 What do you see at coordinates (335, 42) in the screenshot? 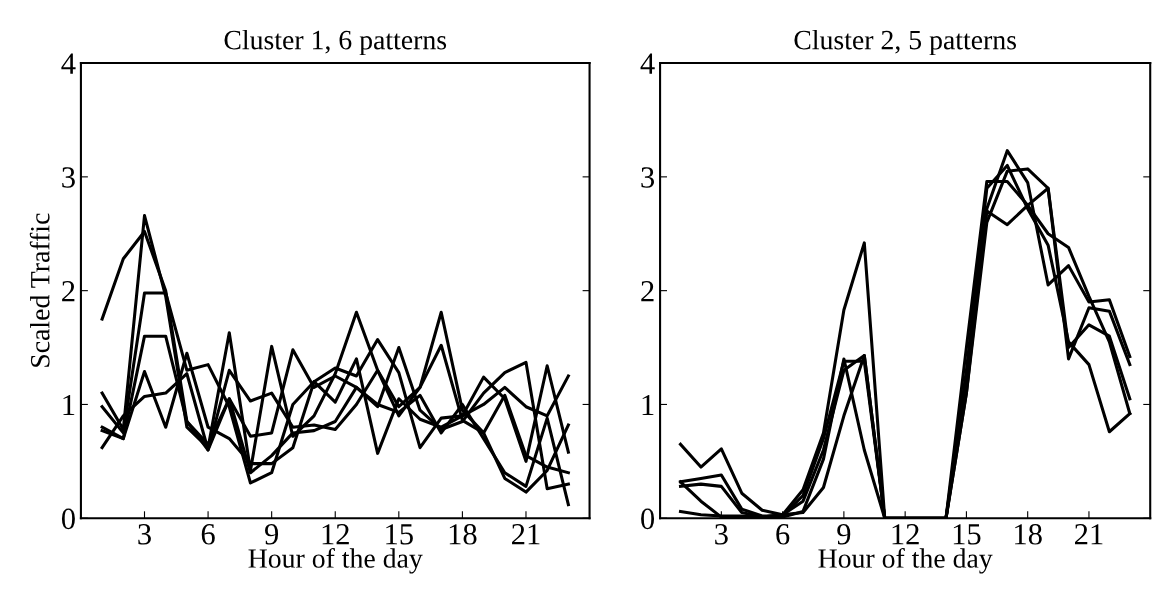
I see `chart-title: Cluster 1, 6 patterns` at bounding box center [335, 42].